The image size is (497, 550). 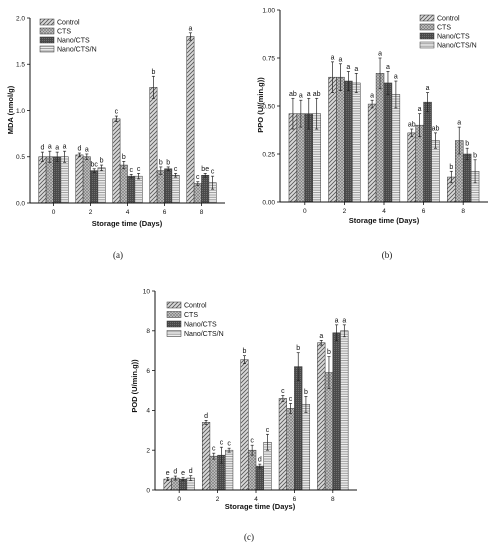 What do you see at coordinates (117, 112) in the screenshot?
I see `mda-letter-control-day-4: c` at bounding box center [117, 112].